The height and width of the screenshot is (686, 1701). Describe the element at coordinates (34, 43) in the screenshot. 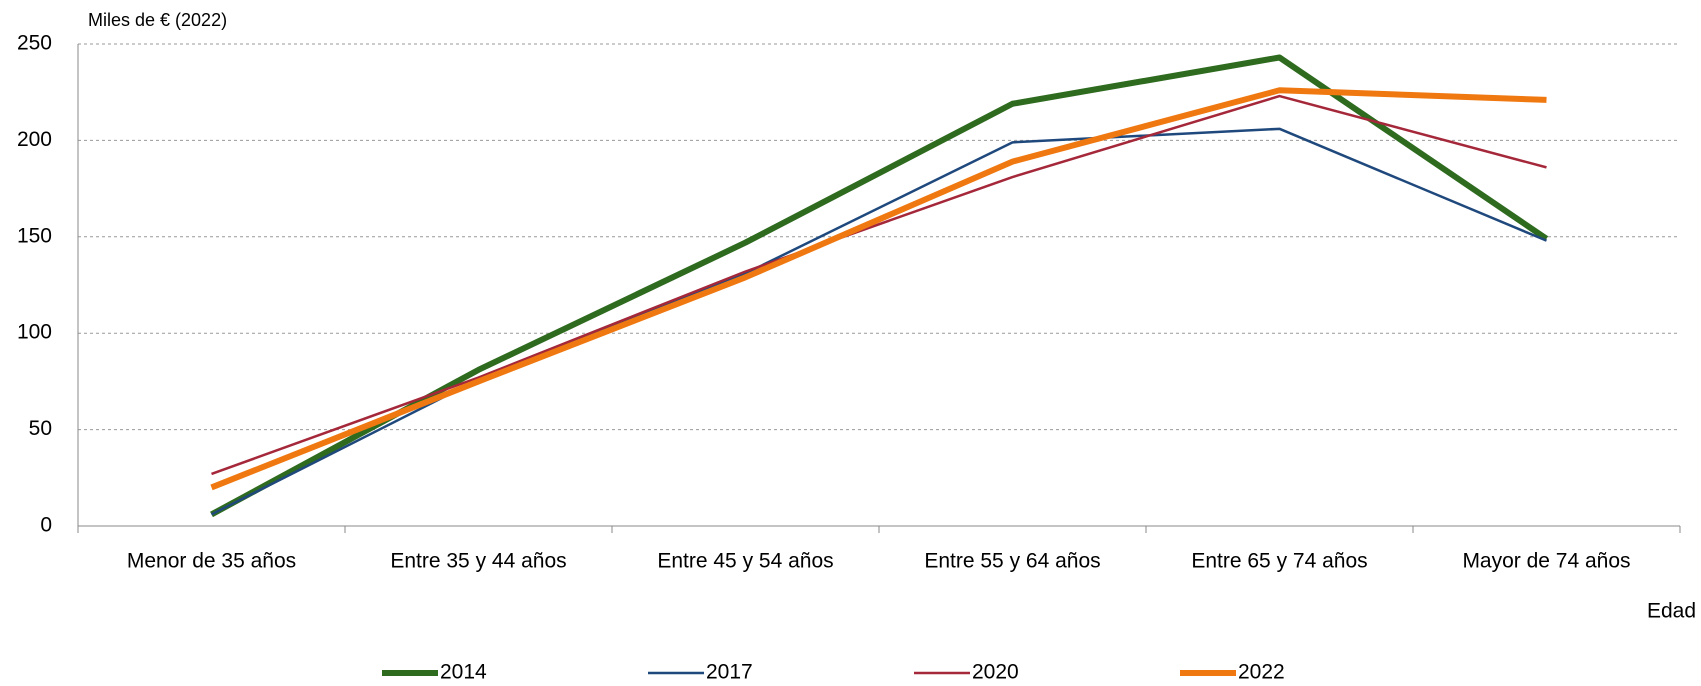

I see `y-tick-label: 250` at that location.